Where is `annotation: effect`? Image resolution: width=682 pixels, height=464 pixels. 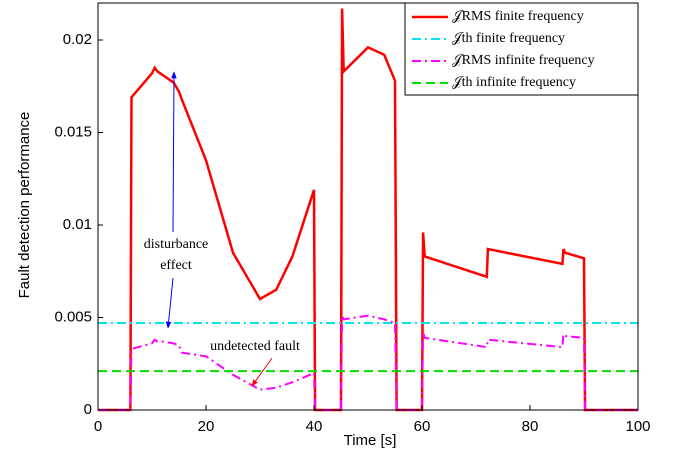 annotation: effect is located at coordinates (176, 265).